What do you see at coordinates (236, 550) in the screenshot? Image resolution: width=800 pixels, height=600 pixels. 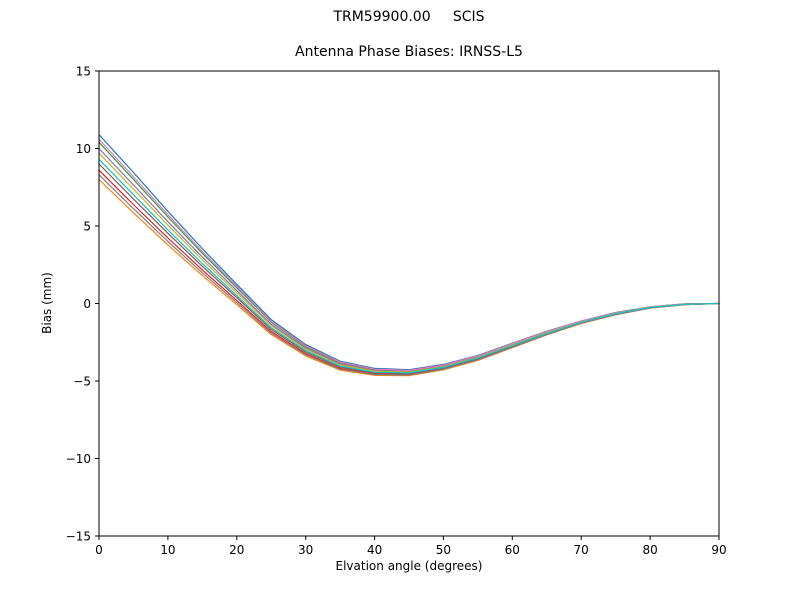 I see `x-tick-label: 20` at bounding box center [236, 550].